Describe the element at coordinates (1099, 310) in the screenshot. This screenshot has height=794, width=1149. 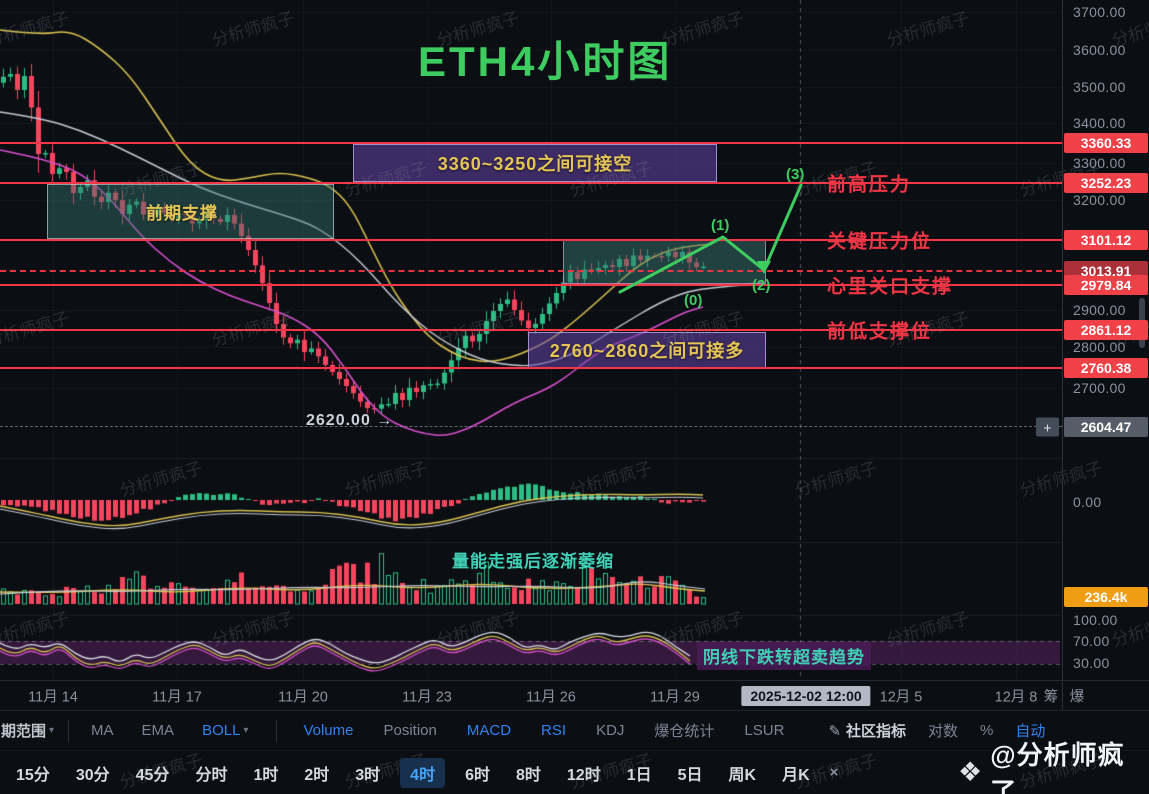
I see `price-tick-2900.00: 2900.00` at that location.